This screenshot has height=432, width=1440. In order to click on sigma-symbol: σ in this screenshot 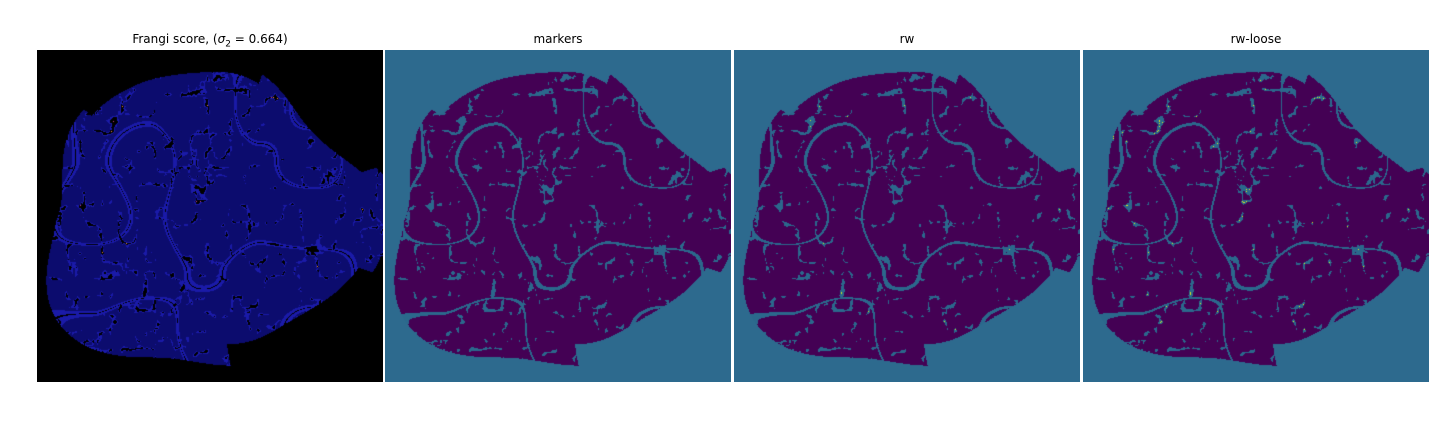, I will do `click(221, 39)`.